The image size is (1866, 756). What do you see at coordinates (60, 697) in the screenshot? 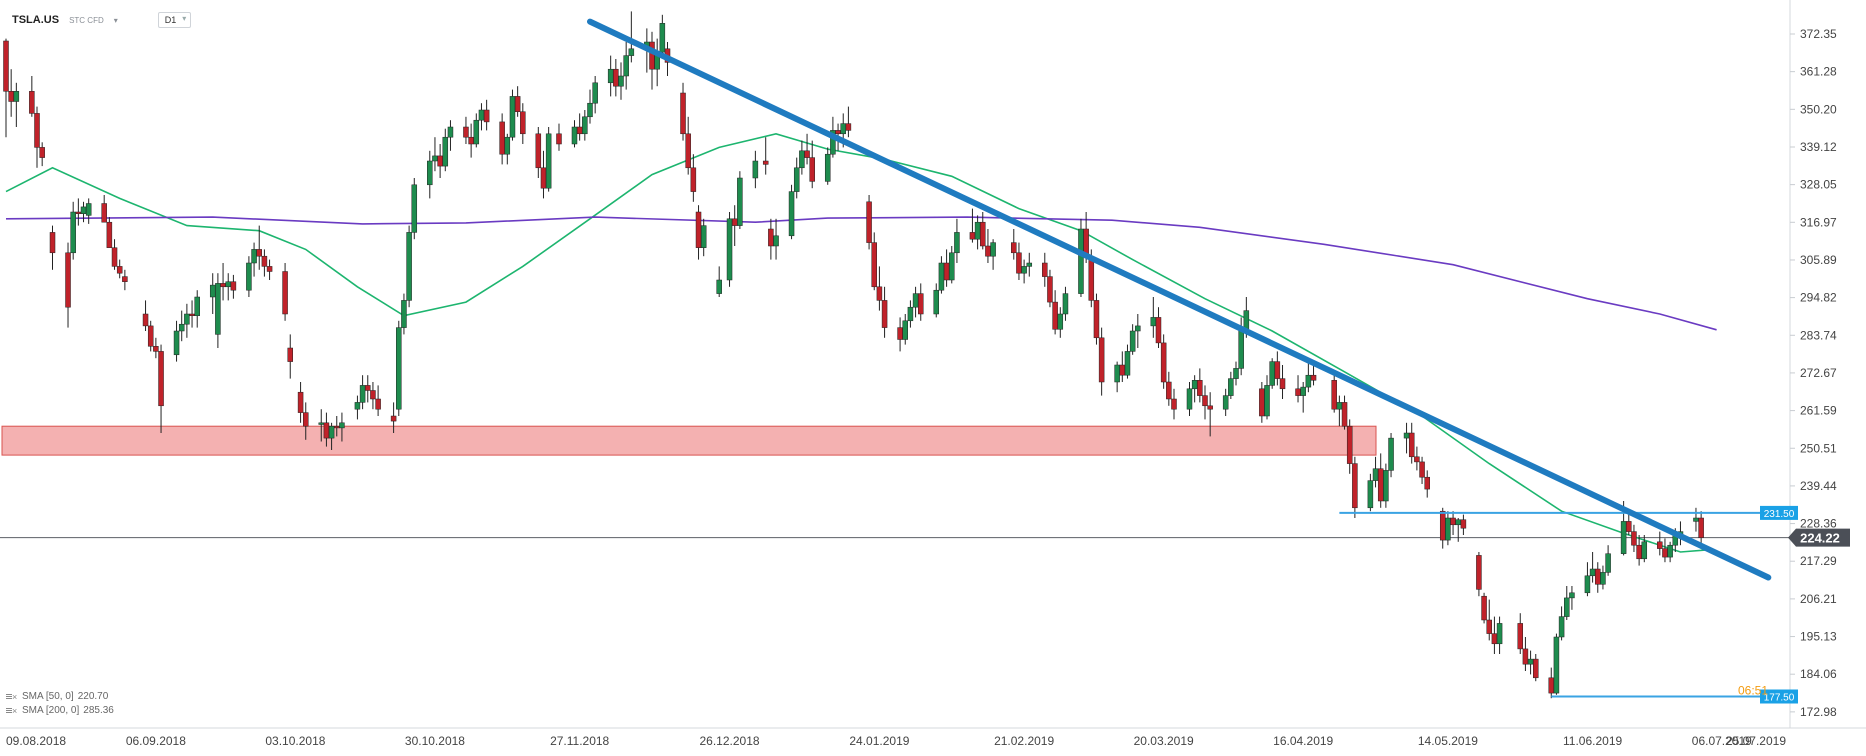
I see `legend-item-sma50: SMA [50, 0] 220.70` at bounding box center [60, 697].